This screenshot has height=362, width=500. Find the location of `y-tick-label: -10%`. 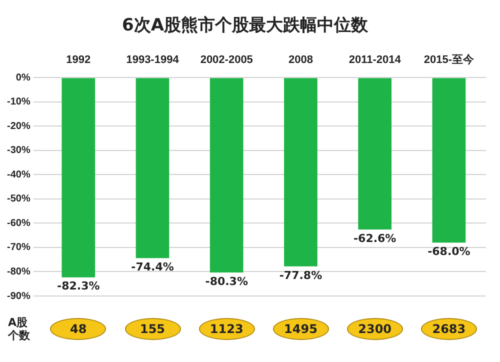

y-tick-label: -10% is located at coordinates (18, 102).